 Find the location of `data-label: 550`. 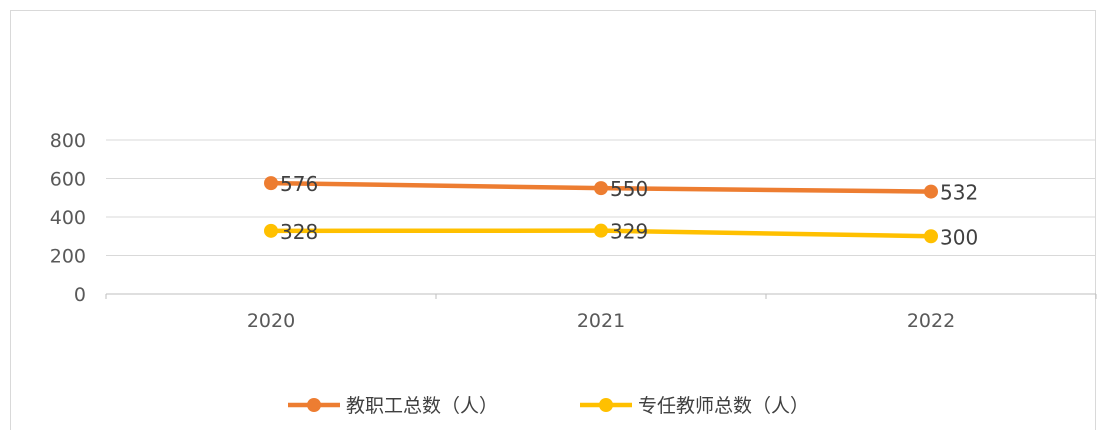

data-label: 550 is located at coordinates (629, 189).